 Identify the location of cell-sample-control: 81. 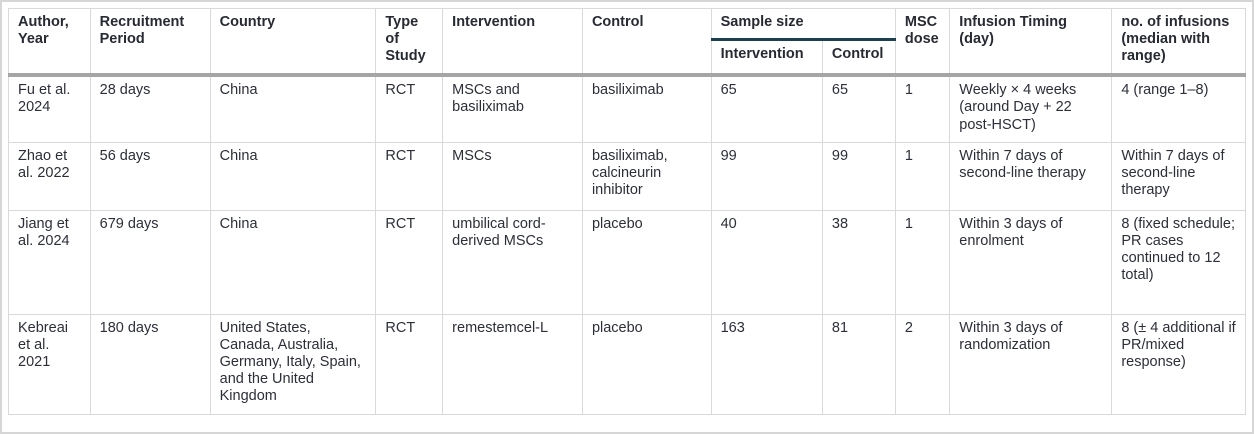
(858, 364).